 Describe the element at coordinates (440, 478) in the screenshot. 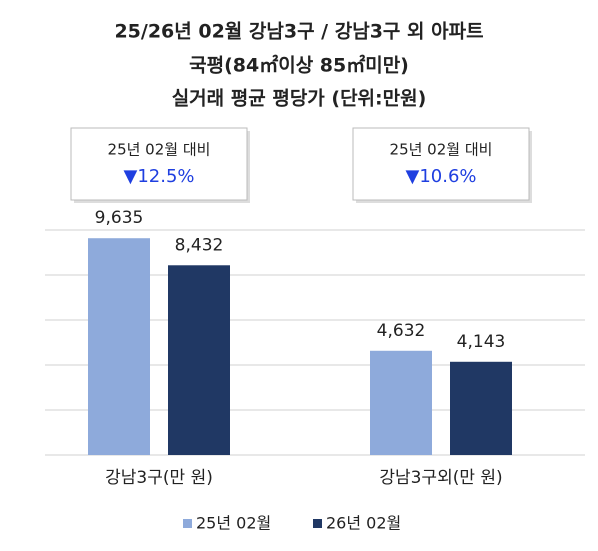

I see `x-tick-label: 강남3구외(만 원)` at that location.